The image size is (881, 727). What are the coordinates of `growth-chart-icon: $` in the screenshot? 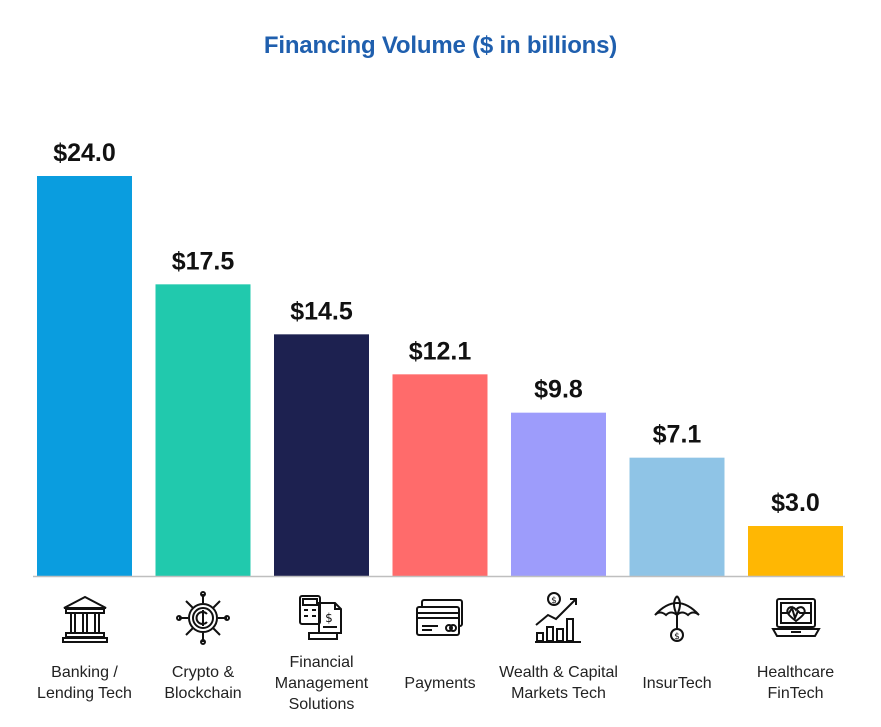 It's located at (559, 618).